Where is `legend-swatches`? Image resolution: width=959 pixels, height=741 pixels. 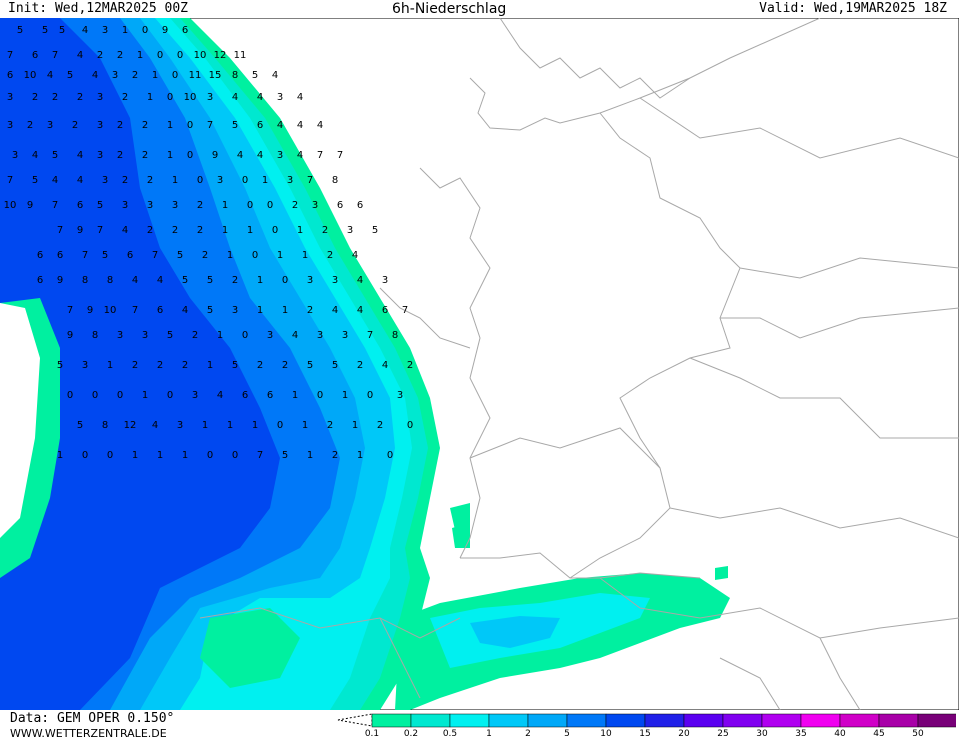
legend-swatches is located at coordinates (663, 720).